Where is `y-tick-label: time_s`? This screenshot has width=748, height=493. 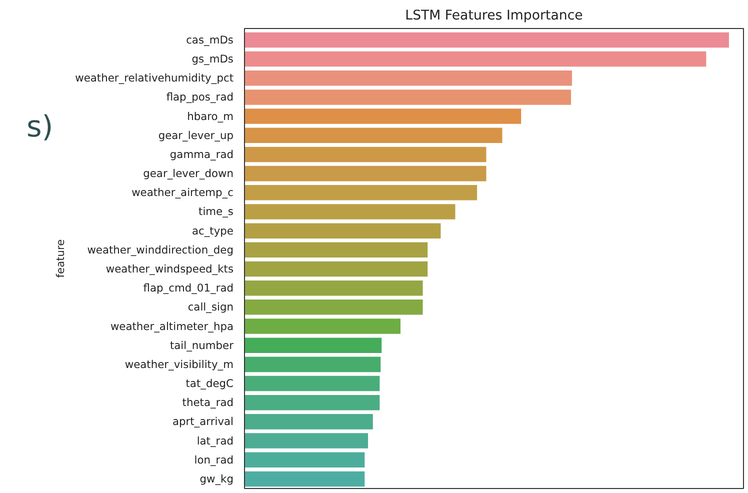 y-tick-label: time_s is located at coordinates (216, 211).